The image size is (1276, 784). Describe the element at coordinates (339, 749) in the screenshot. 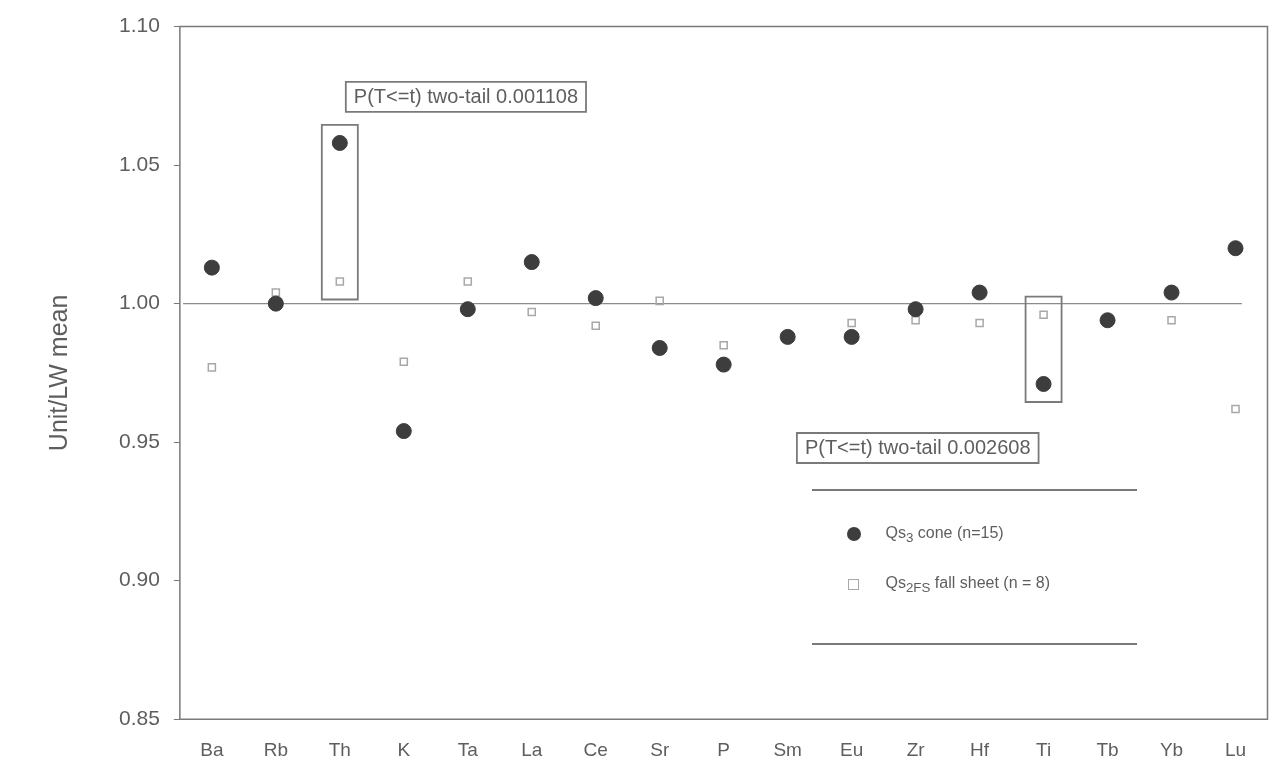

I see `x-tick-label: Th` at that location.